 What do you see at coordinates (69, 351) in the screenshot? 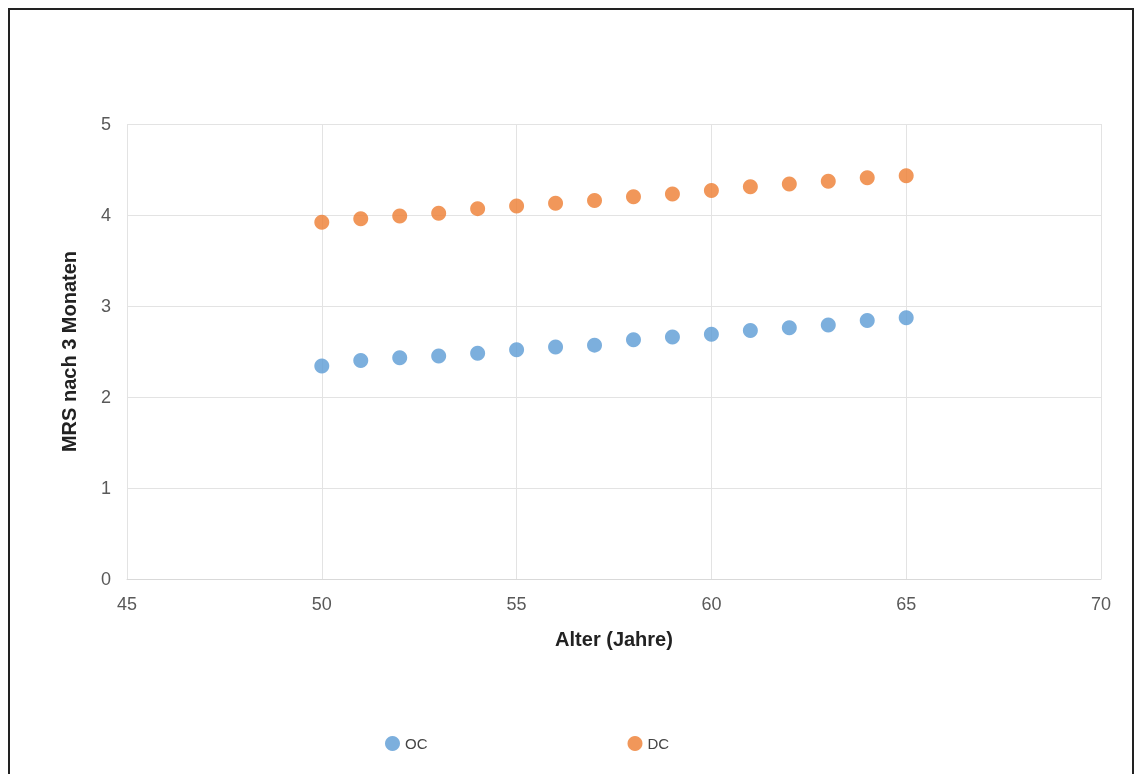
I see `y-axis-title: MRS nach 3 Monaten` at bounding box center [69, 351].